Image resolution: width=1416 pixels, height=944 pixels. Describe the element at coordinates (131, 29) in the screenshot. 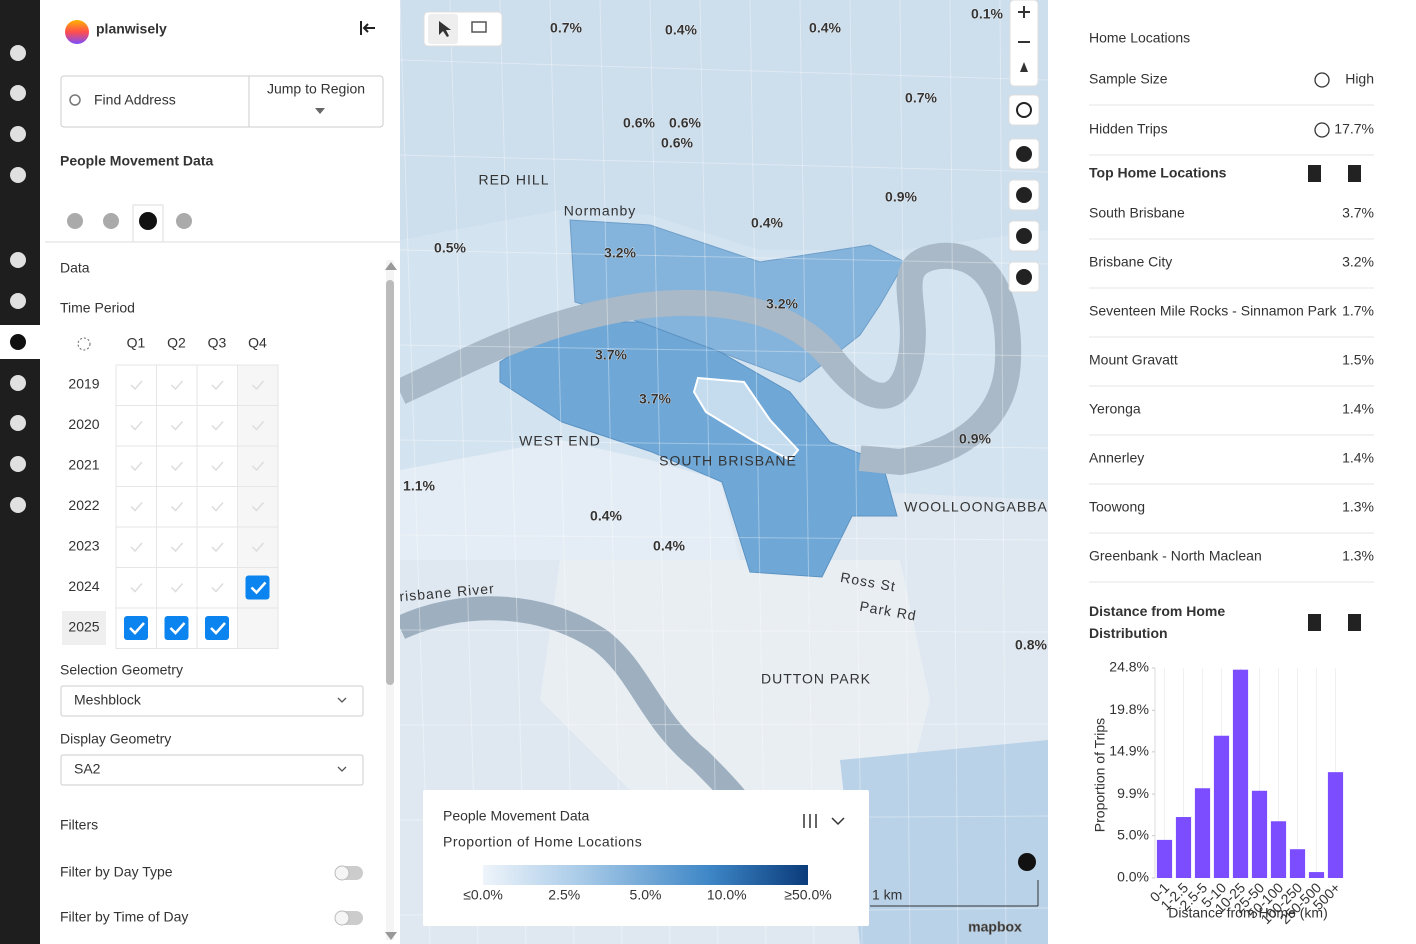

I see `brand-logo: planwisely` at that location.